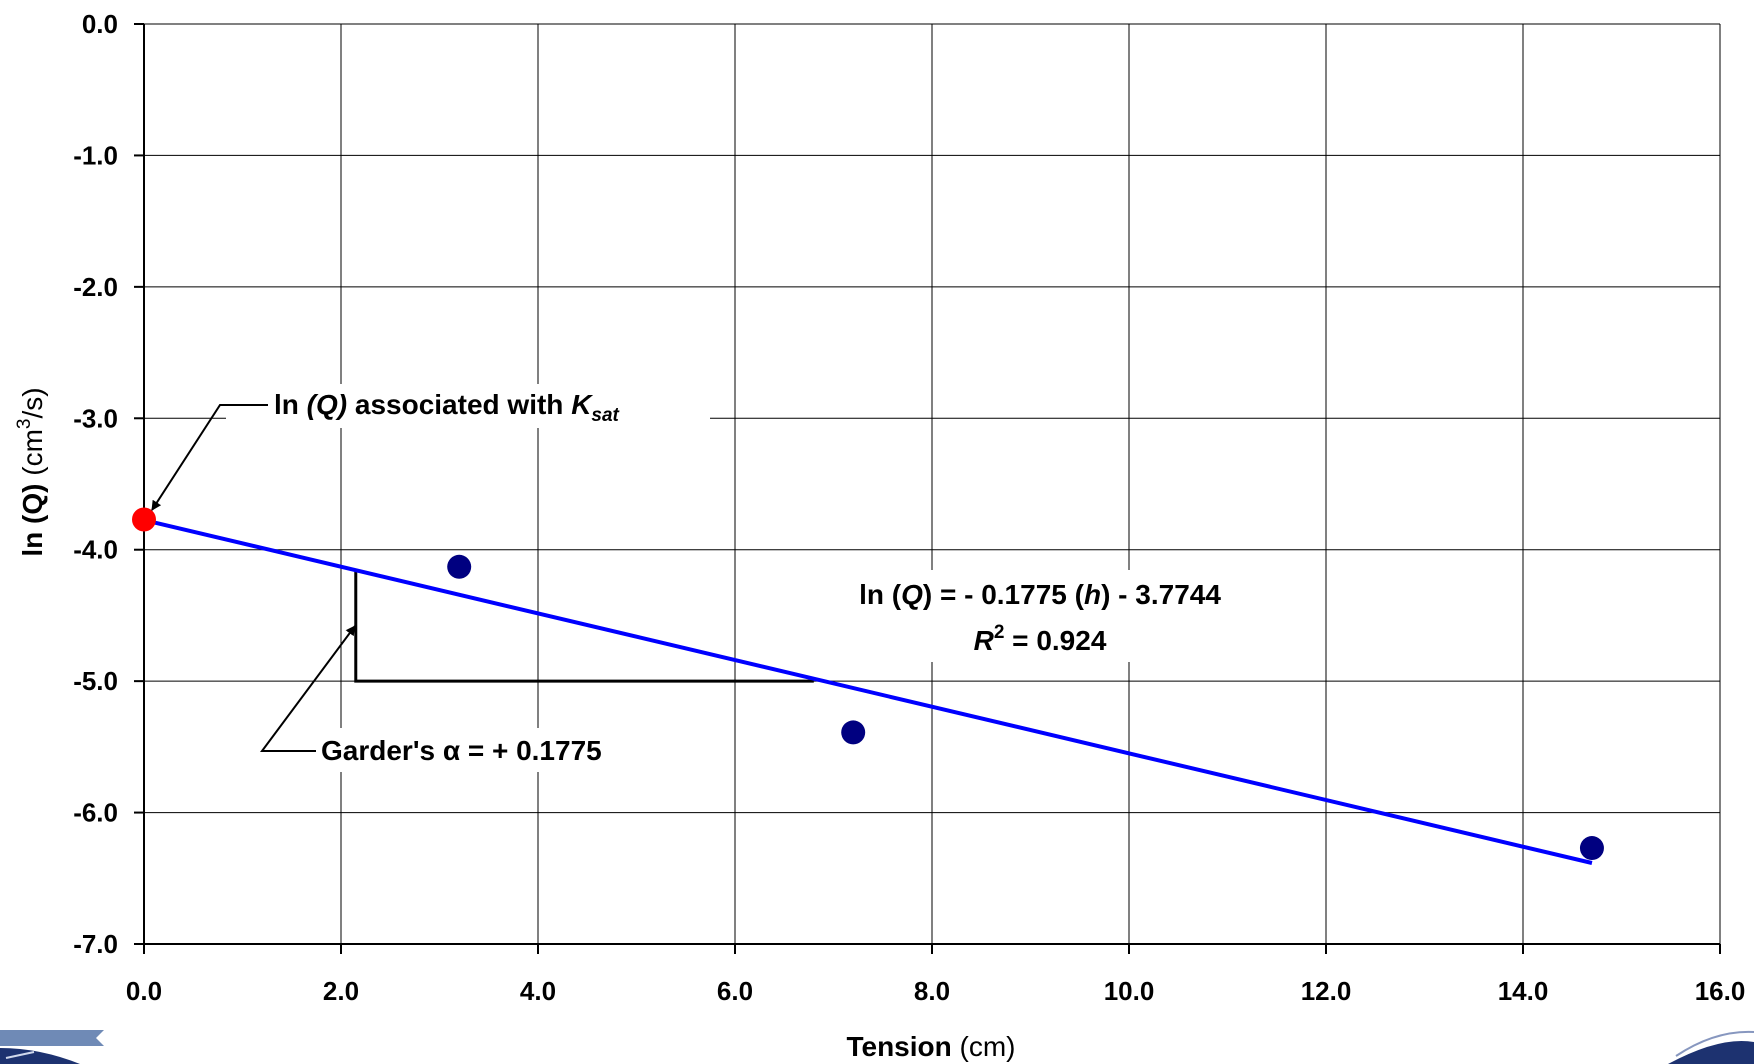 Image resolution: width=1754 pixels, height=1064 pixels. I want to click on y-tick-label: -3.0, so click(95, 418).